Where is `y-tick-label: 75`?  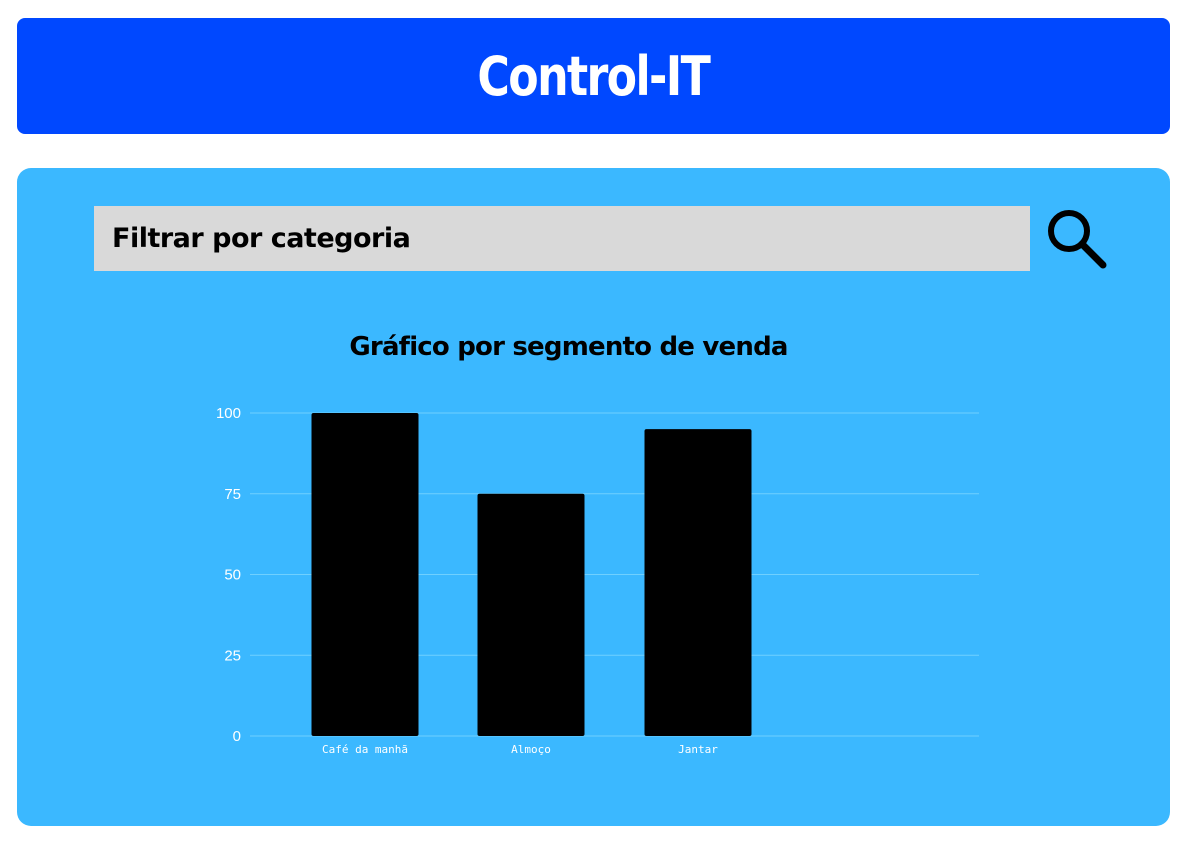 y-tick-label: 75 is located at coordinates (232, 494).